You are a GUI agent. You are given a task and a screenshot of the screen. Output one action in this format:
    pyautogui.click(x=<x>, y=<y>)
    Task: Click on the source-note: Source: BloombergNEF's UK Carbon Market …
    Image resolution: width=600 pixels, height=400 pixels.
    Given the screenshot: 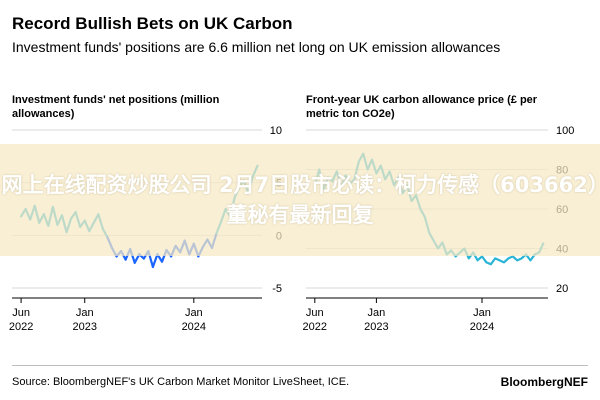 What is the action you would take?
    pyautogui.click(x=181, y=382)
    